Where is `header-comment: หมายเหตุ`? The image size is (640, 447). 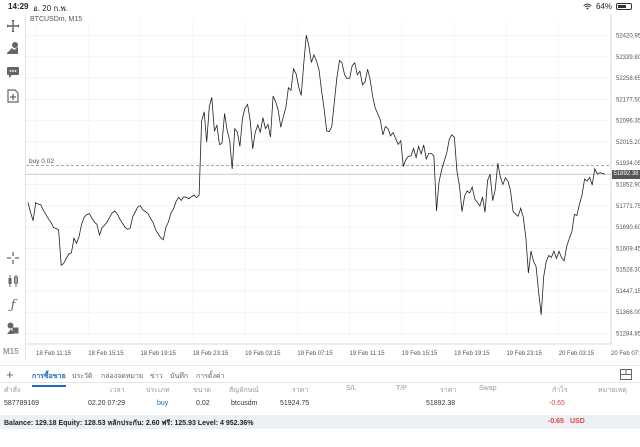
header-comment: หมายเหตุ is located at coordinates (612, 390).